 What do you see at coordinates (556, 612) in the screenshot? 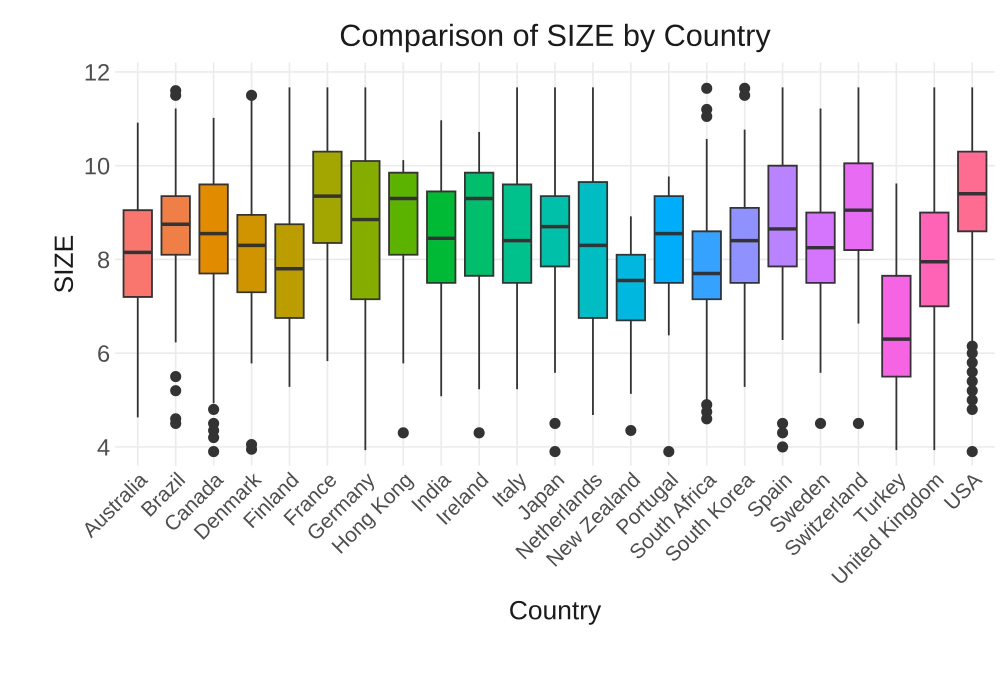
I see `x-axis-title: Country` at bounding box center [556, 612].